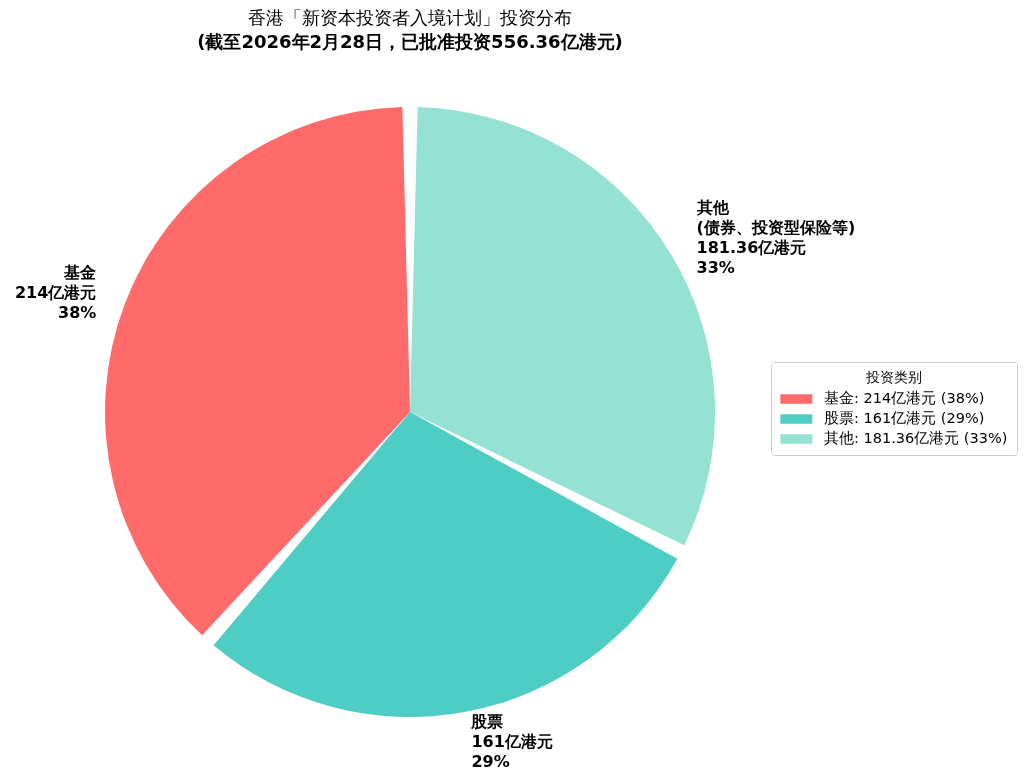 This screenshot has height=778, width=1024. I want to click on chart-title: 香港「新资本投资者入境计划」投资分布, so click(410, 17).